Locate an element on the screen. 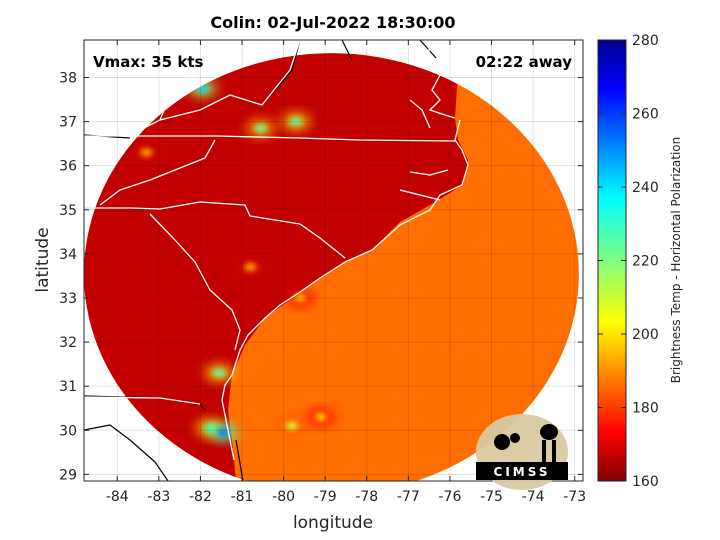  colorbar-tick-label: 220 is located at coordinates (645, 262).